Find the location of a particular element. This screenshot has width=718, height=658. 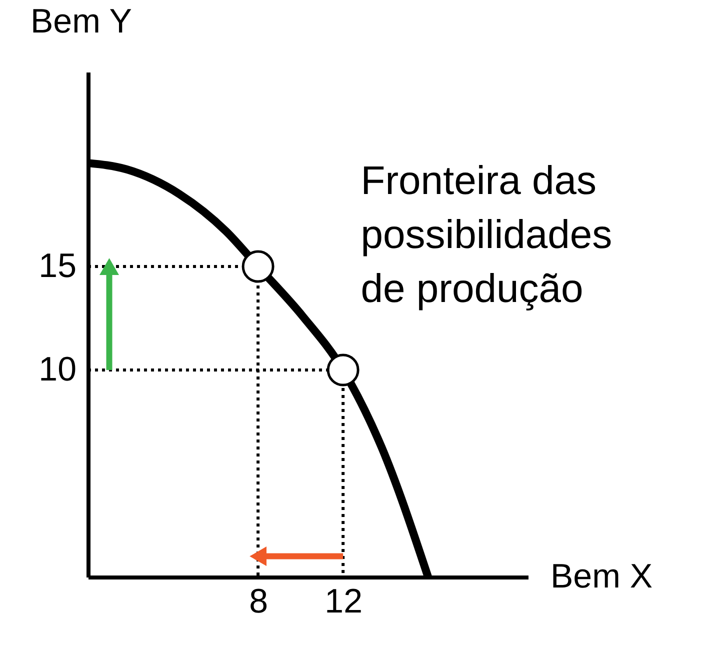

series-label: Fronteira das possibilidades de produção is located at coordinates (486, 235).